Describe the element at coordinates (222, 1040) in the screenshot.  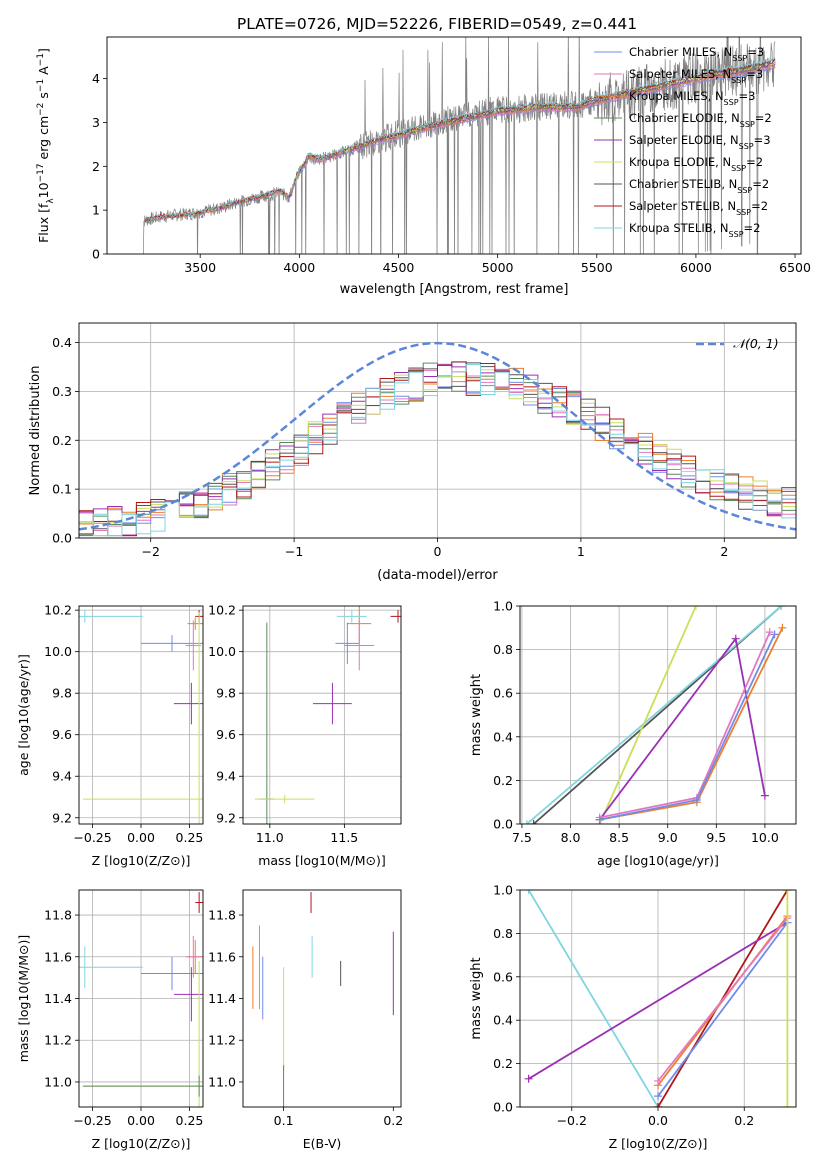
I see `y-tick-label: 11.2` at that location.